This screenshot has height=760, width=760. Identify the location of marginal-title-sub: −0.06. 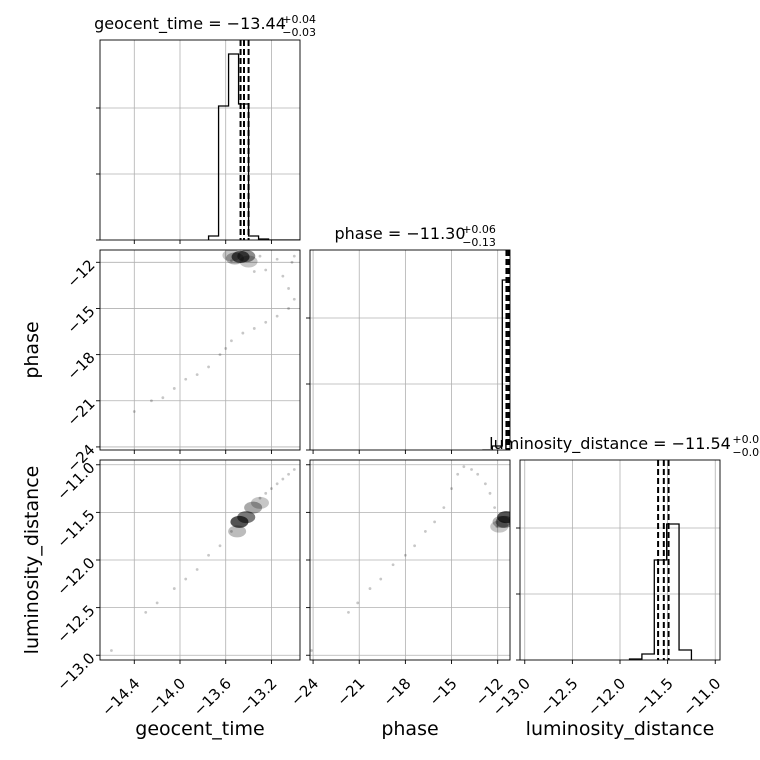
(746, 452).